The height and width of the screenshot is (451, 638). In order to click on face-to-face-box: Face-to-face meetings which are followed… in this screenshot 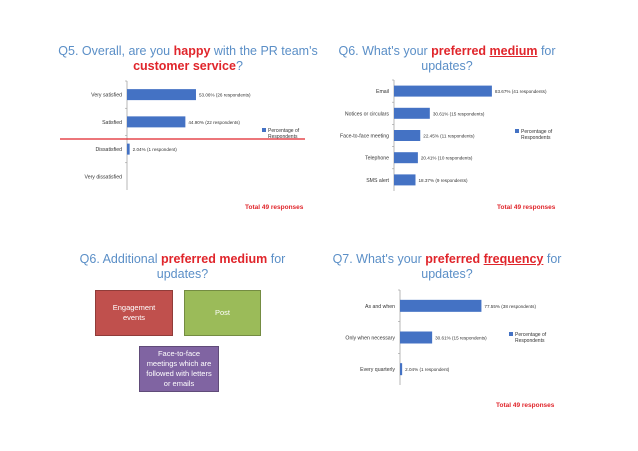, I will do `click(179, 369)`.